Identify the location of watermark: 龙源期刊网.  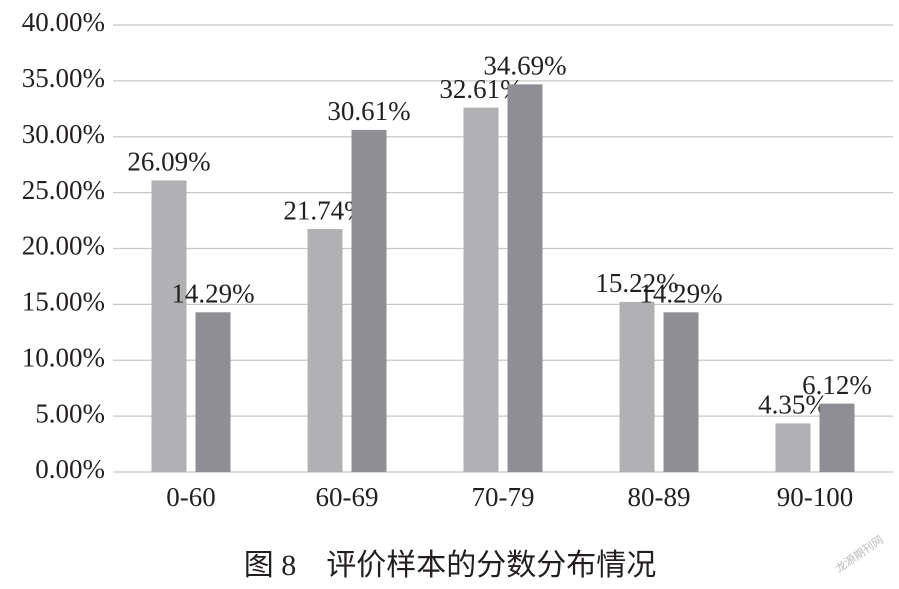
(859, 553).